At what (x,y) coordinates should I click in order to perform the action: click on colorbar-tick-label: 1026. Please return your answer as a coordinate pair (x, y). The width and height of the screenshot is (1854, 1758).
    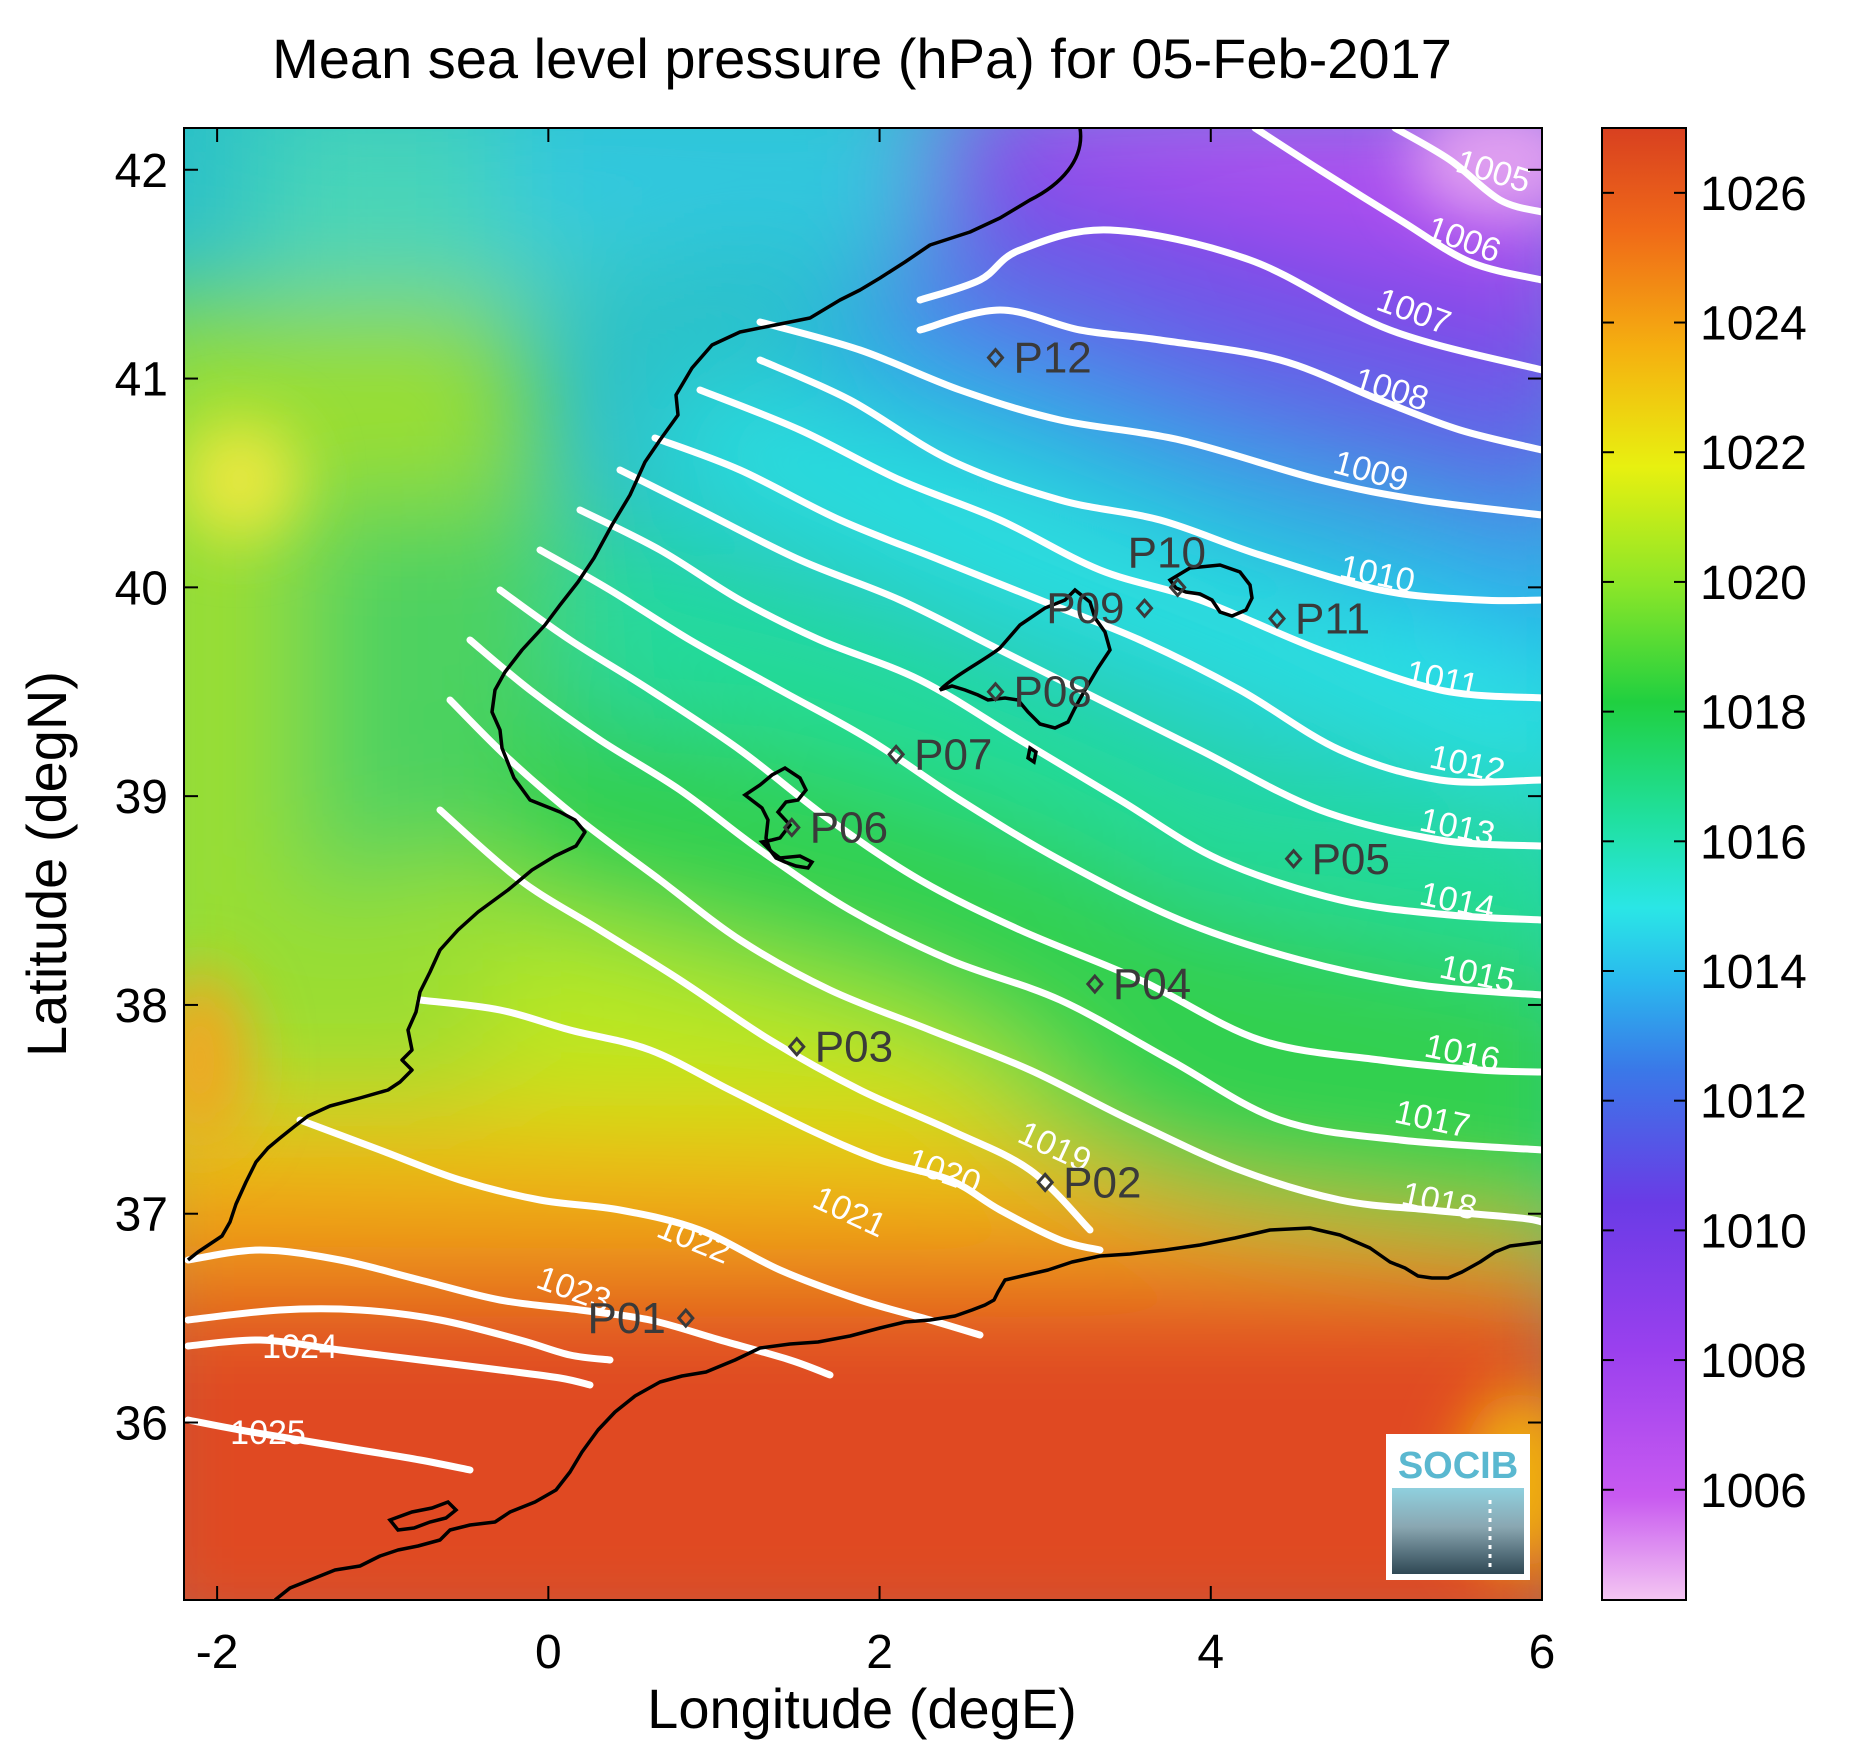
    Looking at the image, I should click on (1753, 194).